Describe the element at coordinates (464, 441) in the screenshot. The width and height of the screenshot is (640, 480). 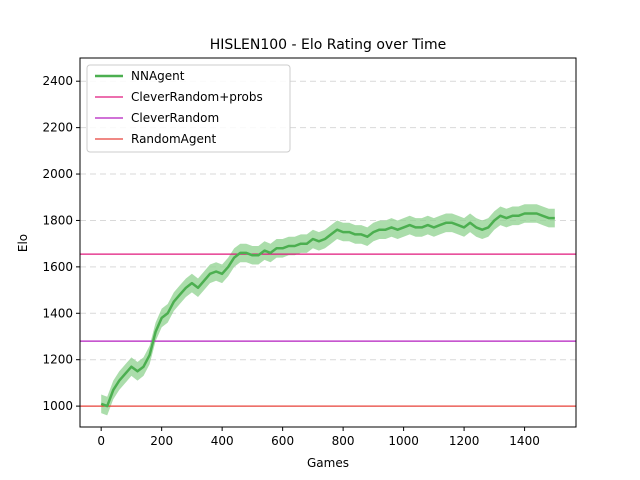
I see `x-tick-label-1200: 1200` at that location.